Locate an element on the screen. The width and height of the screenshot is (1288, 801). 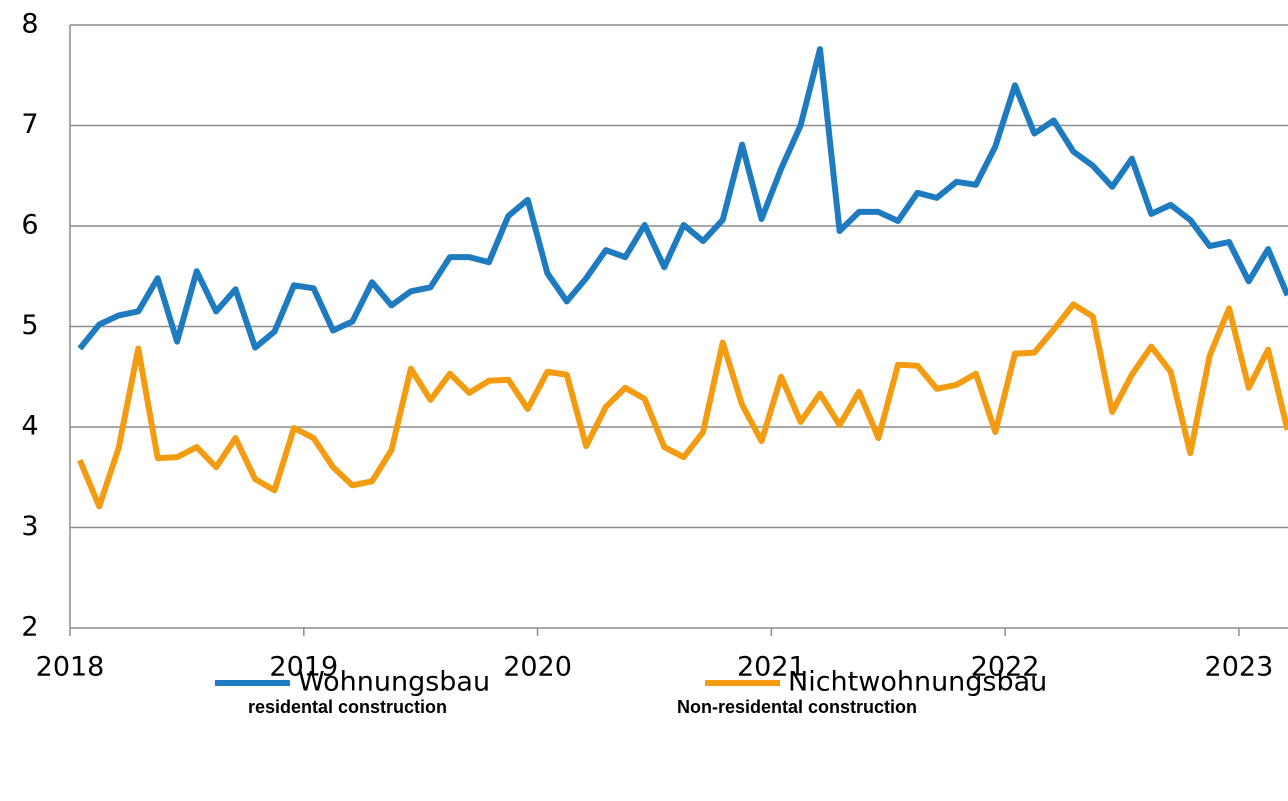
y-tick-label: 3 is located at coordinates (29, 526).